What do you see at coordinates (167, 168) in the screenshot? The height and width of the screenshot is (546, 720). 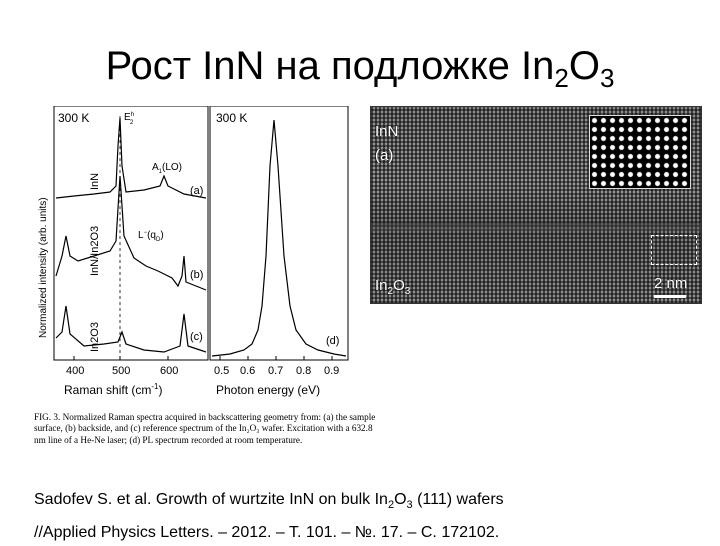 I see `peak-a1-label: A1(LO)` at bounding box center [167, 168].